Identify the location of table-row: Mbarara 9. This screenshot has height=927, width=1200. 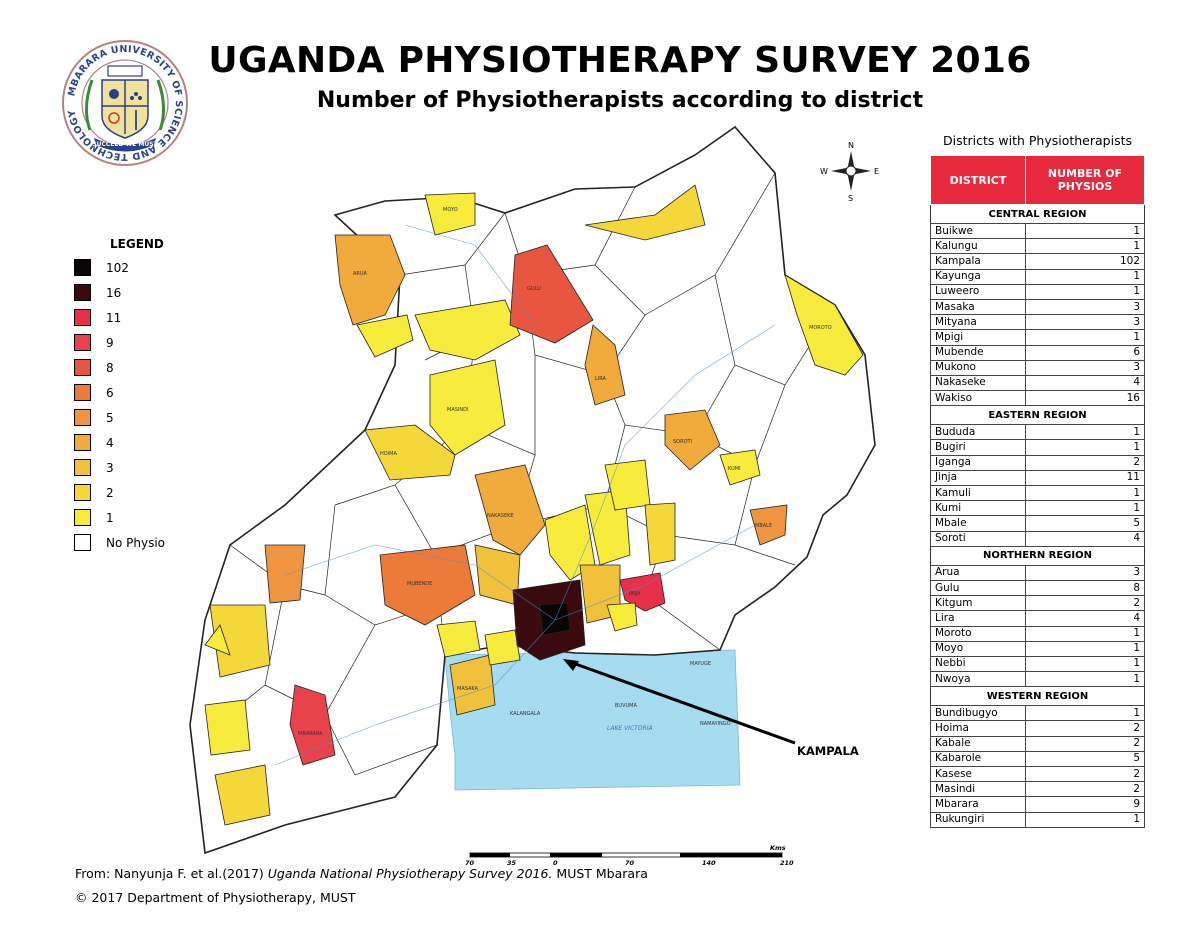
(1037, 804).